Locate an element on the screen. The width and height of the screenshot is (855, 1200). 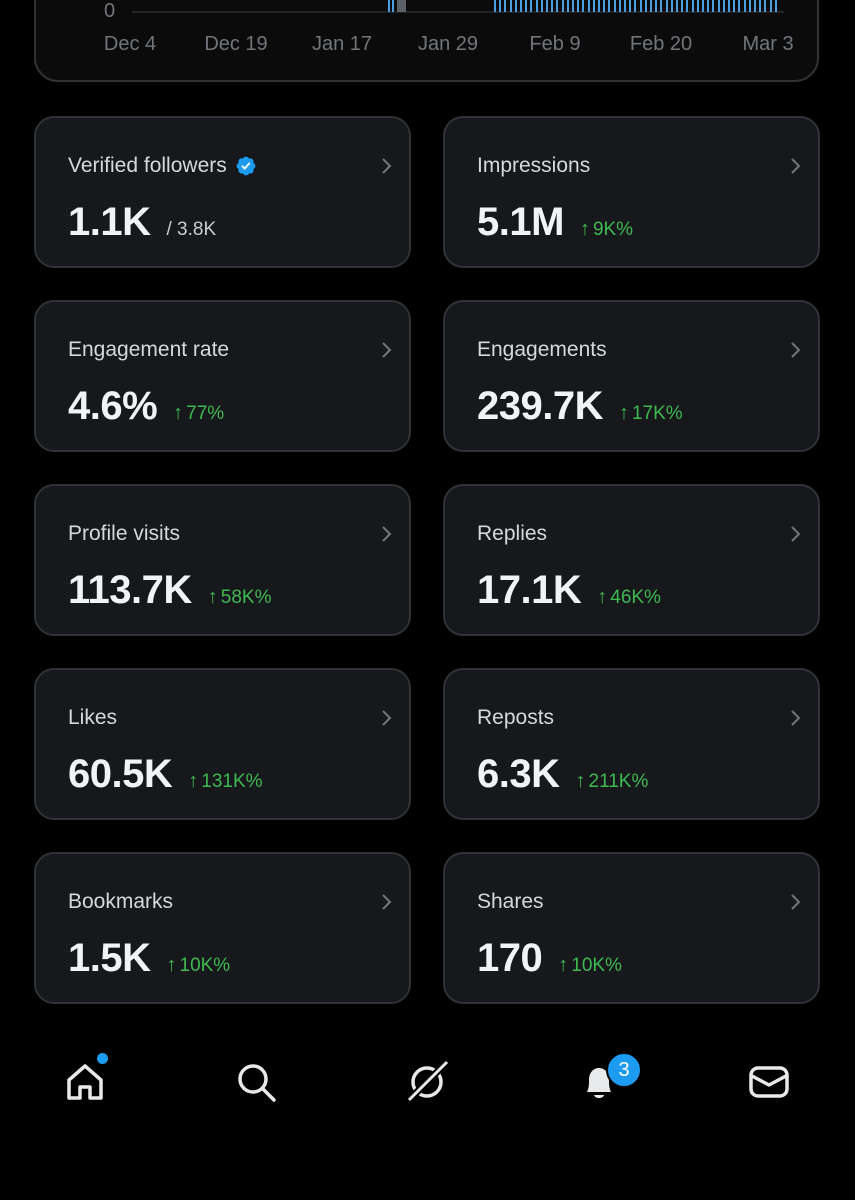
card-label: Impressions is located at coordinates (534, 165).